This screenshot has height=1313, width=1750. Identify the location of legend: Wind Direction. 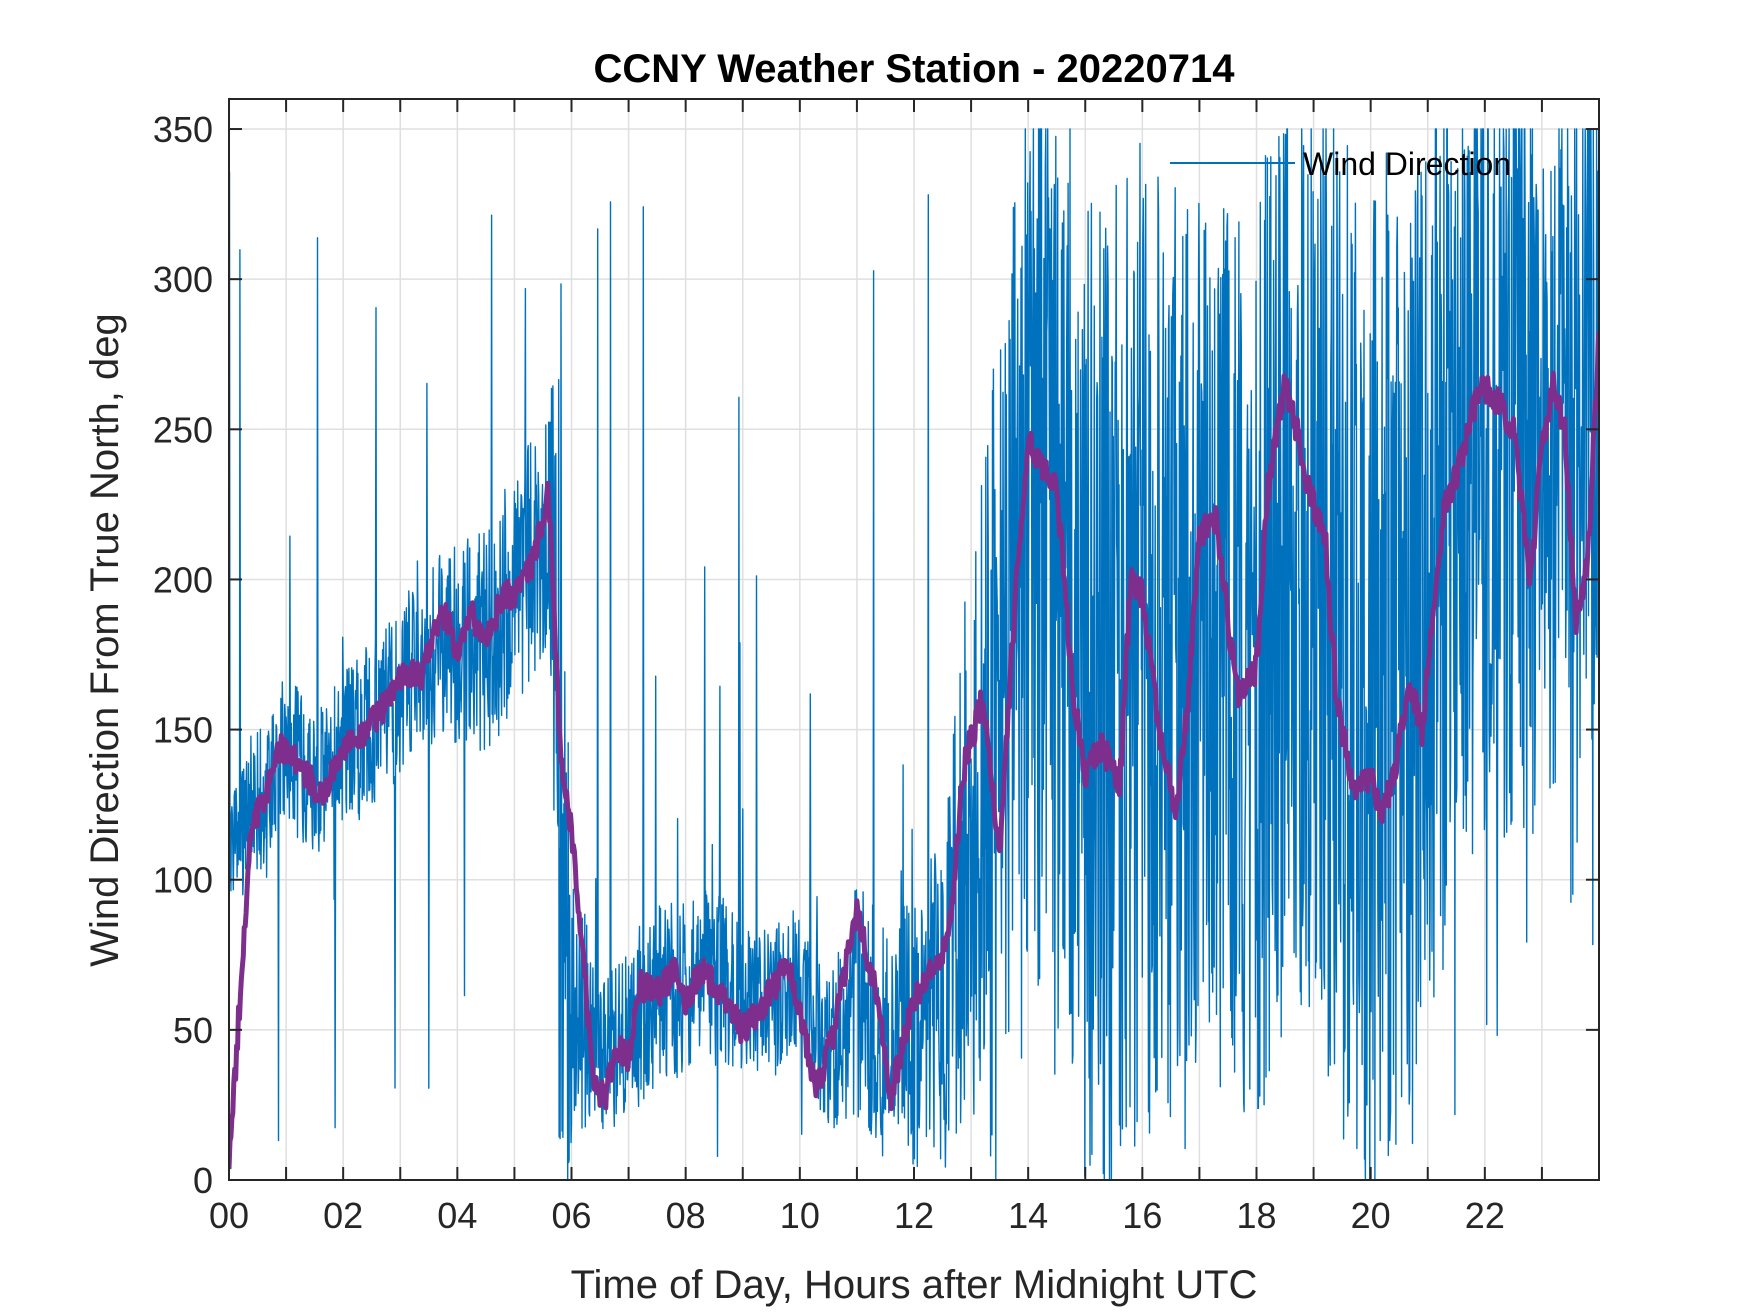
(1340, 164).